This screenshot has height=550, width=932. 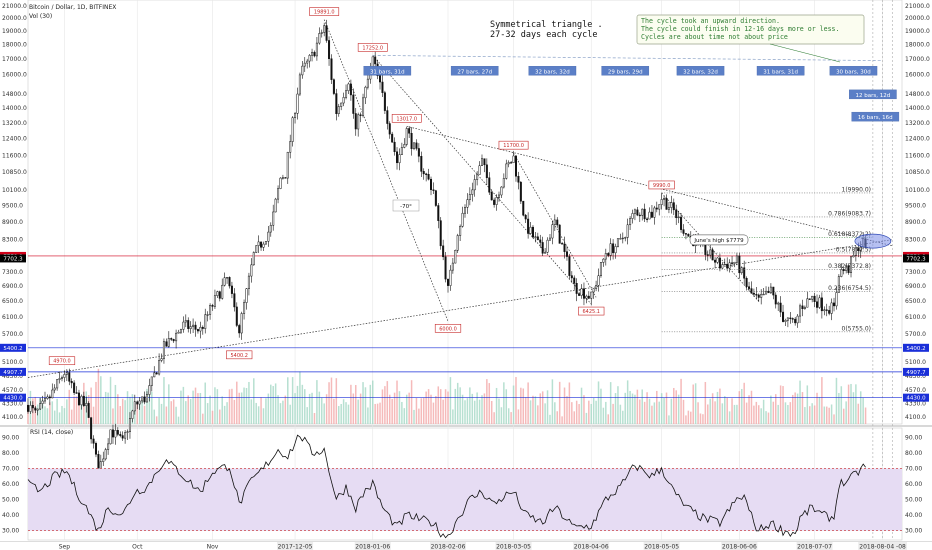 I want to click on cycle-count-box, so click(x=875, y=116).